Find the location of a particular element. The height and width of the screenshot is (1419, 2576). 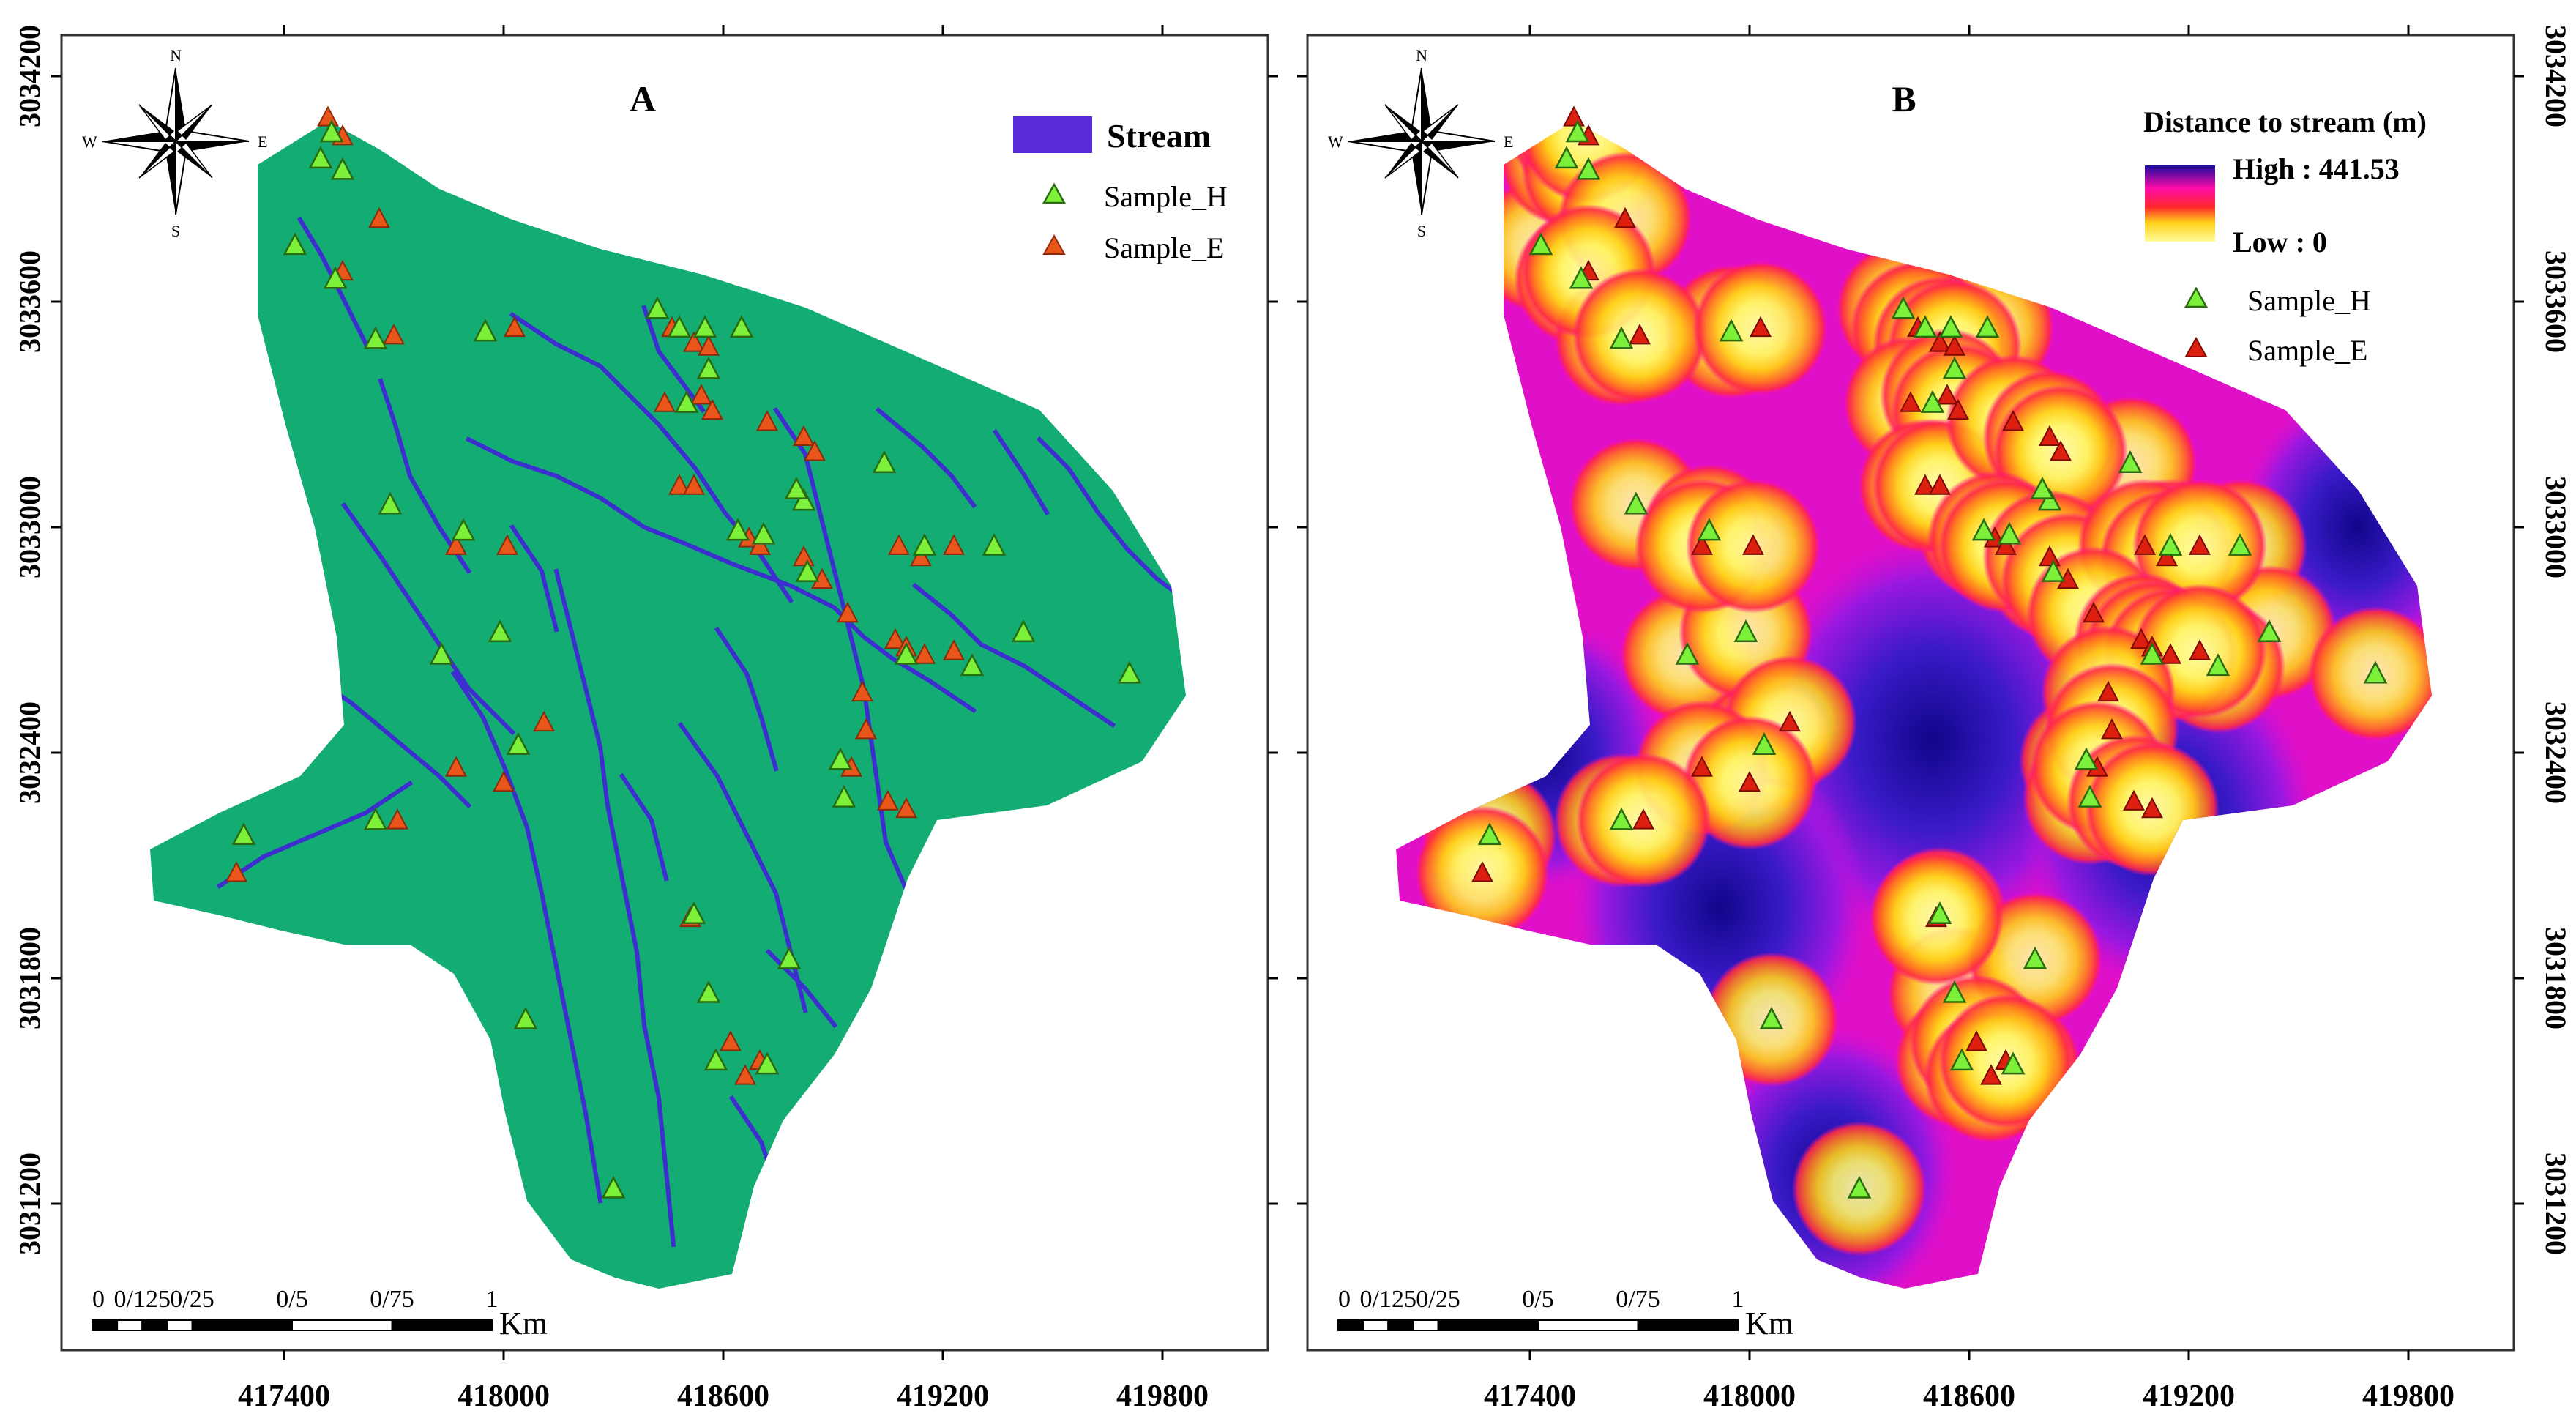

y-tick-label: 3031200 is located at coordinates (29, 1203).